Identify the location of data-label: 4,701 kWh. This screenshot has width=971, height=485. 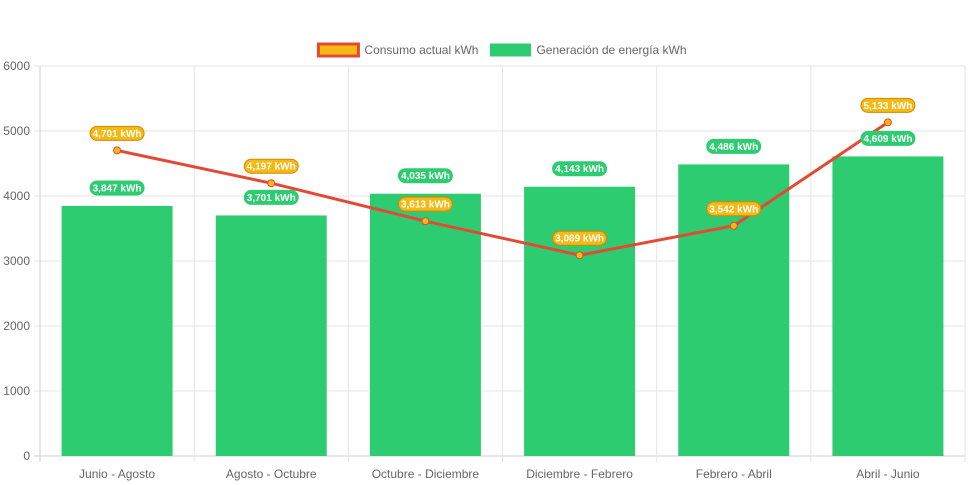
(117, 133).